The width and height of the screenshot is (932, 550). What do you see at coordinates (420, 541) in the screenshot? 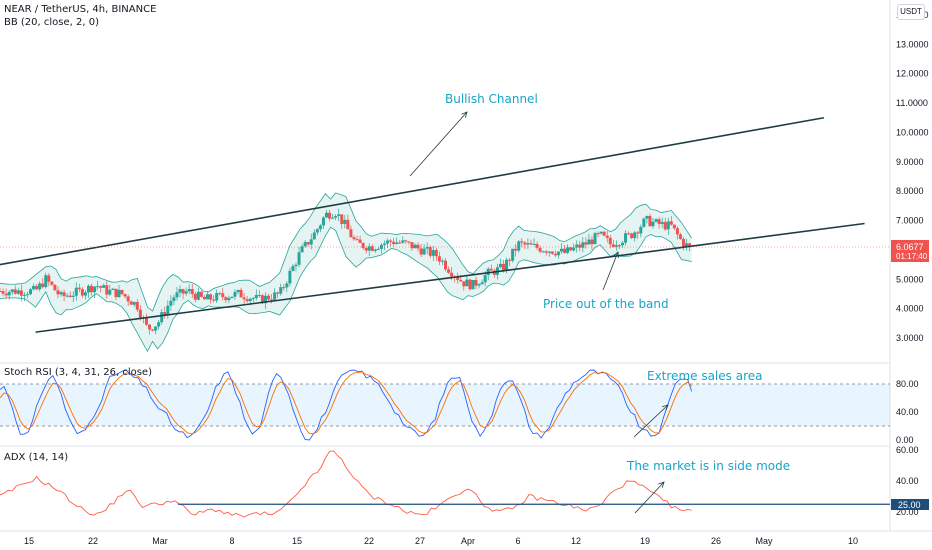
I see `time-tick-label: 27` at bounding box center [420, 541].